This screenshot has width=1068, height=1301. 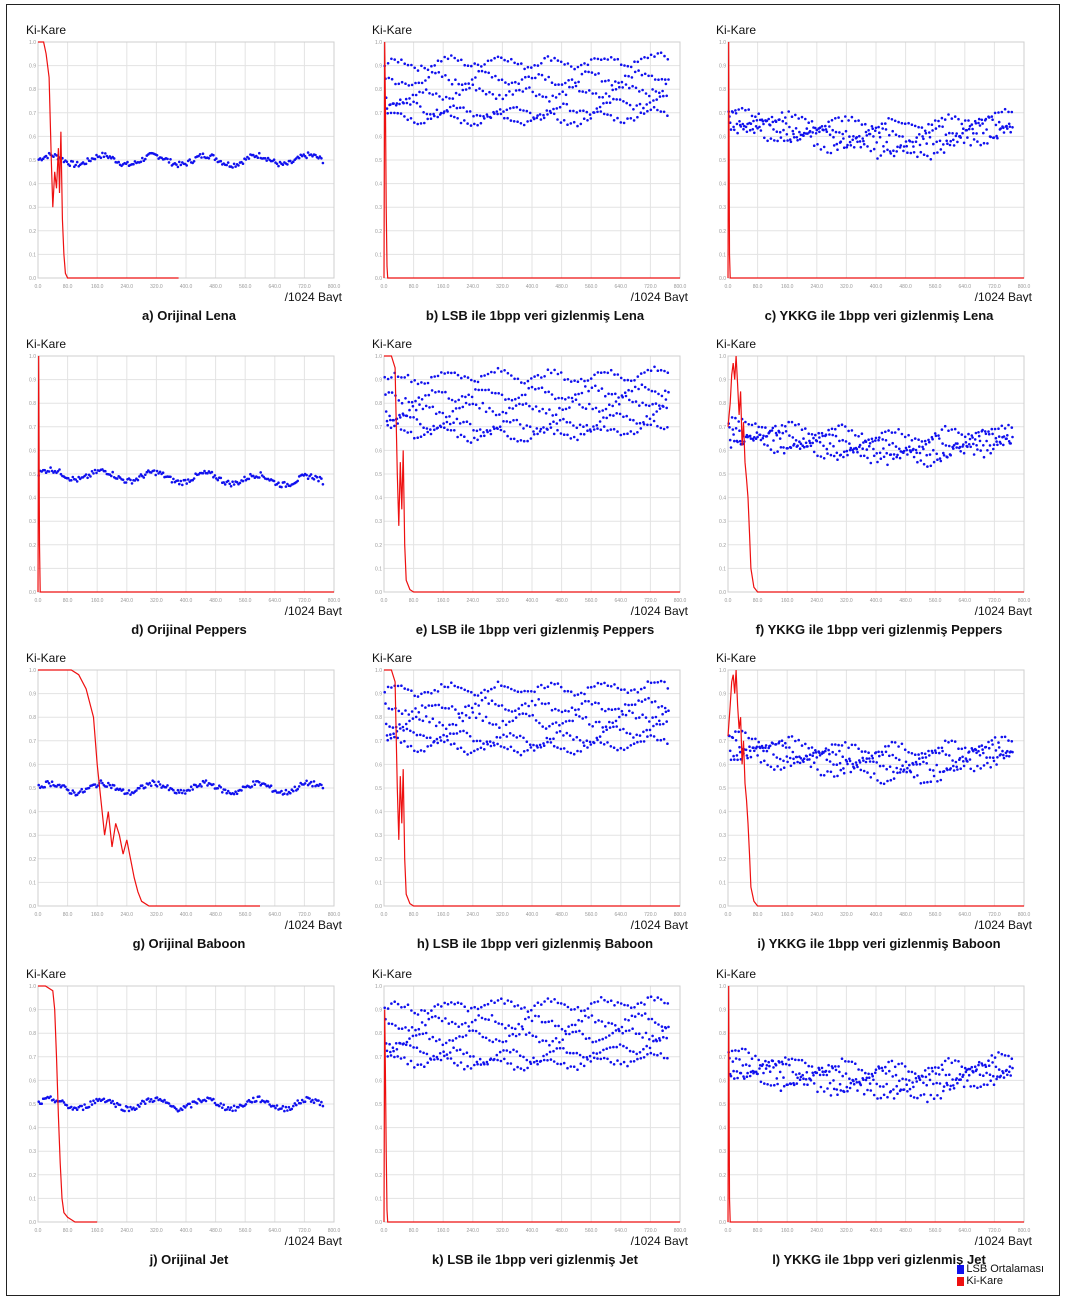 What do you see at coordinates (787, 601) in the screenshot?
I see `x-tick-label: 160.0` at bounding box center [787, 601].